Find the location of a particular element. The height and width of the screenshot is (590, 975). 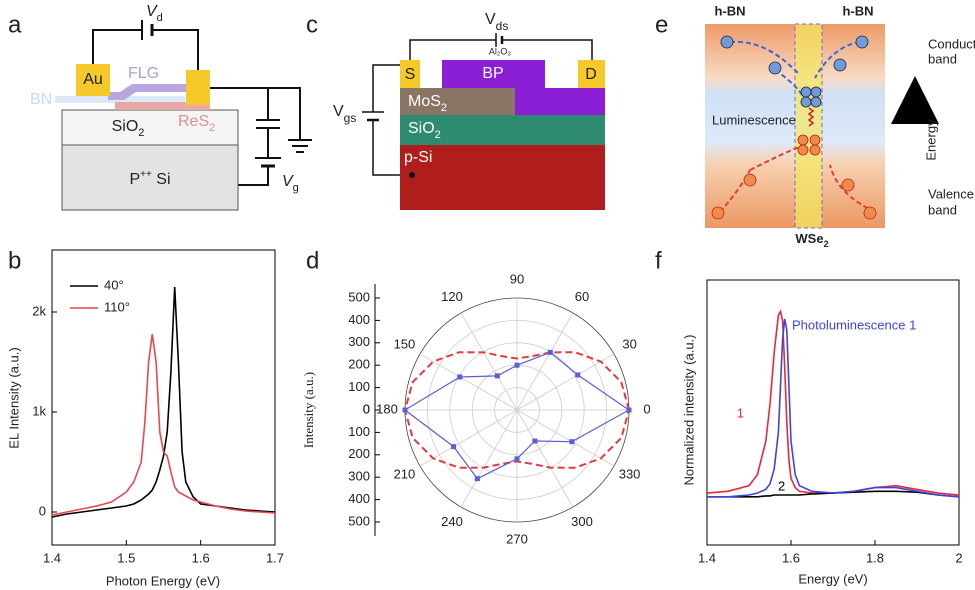

label: Luminescence is located at coordinates (754, 119).